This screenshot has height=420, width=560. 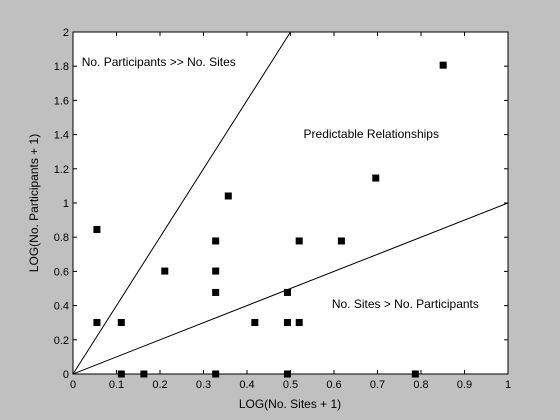 I want to click on x-axis-label: LOG(No. Sites + 1), so click(x=290, y=404).